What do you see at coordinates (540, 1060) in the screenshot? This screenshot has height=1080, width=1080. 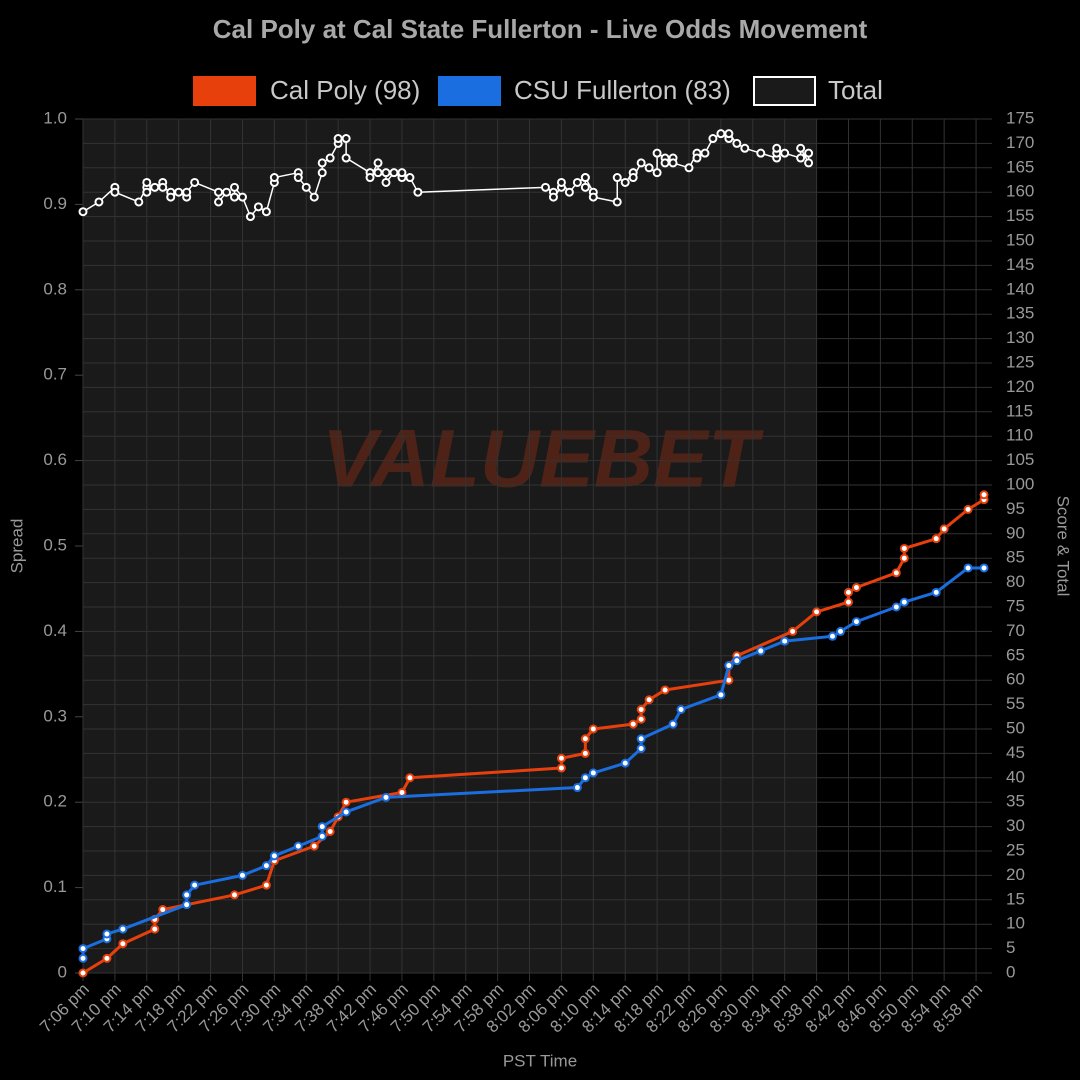 I see `x-axis-title: PST Time` at bounding box center [540, 1060].